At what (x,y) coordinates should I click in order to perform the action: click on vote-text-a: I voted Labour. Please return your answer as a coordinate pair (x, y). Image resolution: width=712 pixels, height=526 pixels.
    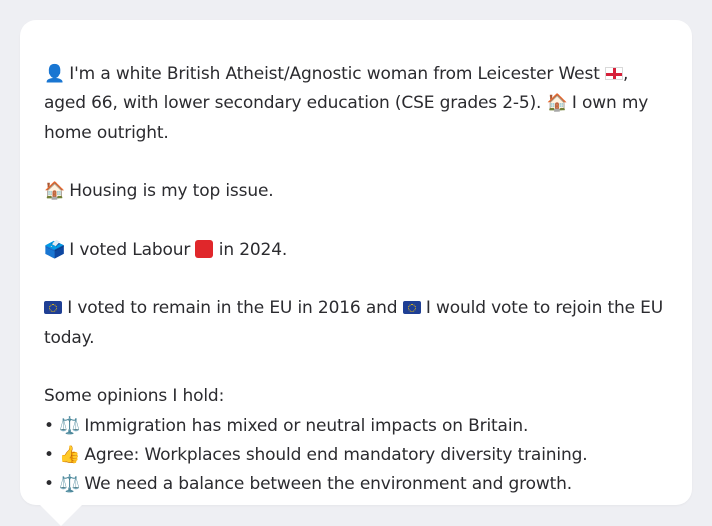
    Looking at the image, I should click on (130, 249).